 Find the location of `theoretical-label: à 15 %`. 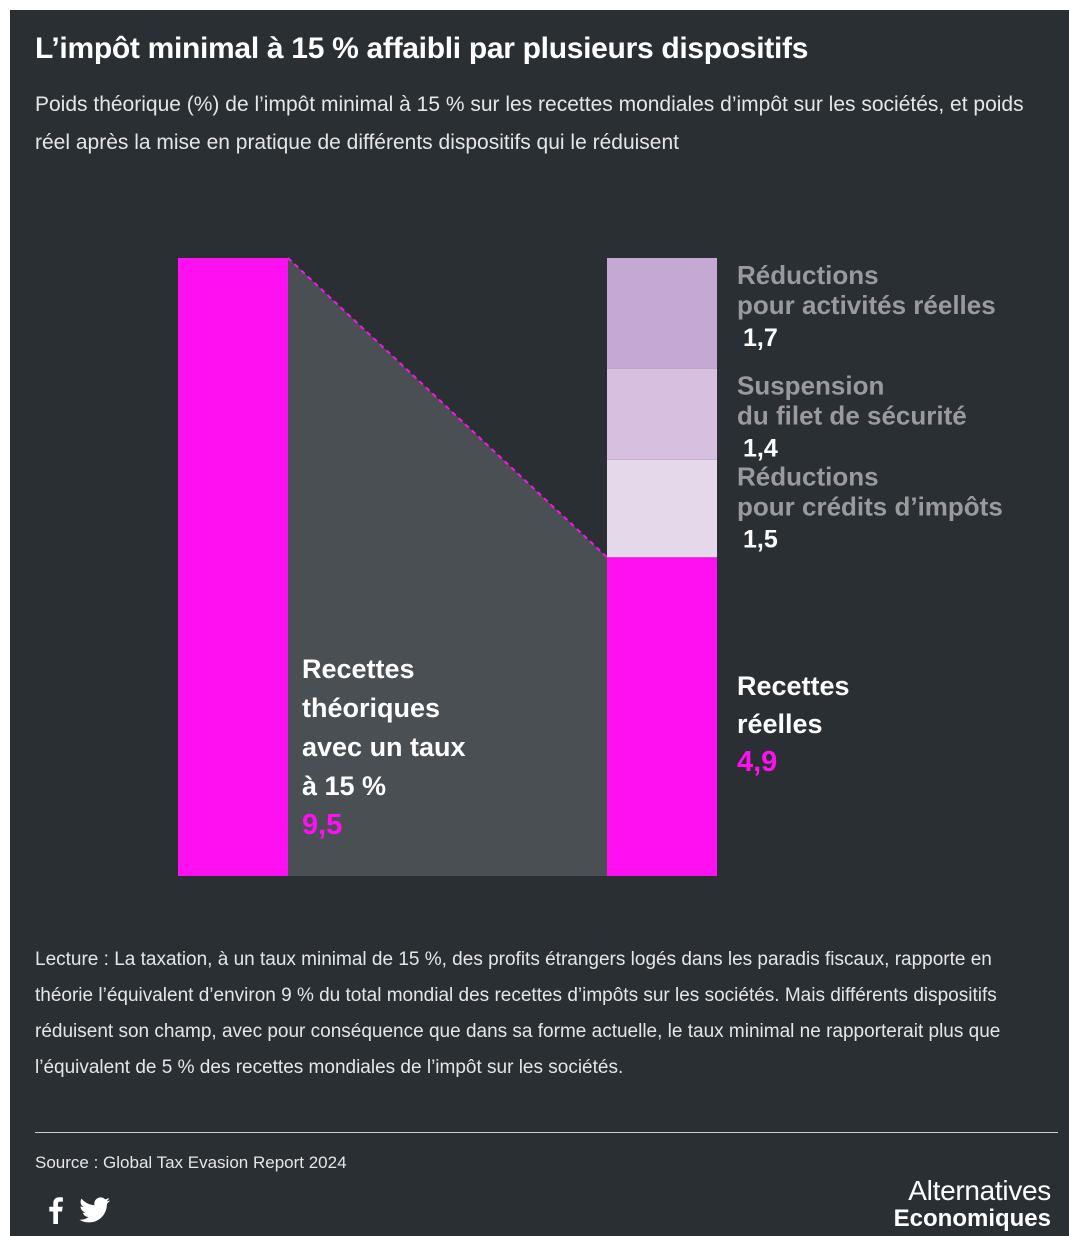

theoretical-label: à 15 % is located at coordinates (344, 786).